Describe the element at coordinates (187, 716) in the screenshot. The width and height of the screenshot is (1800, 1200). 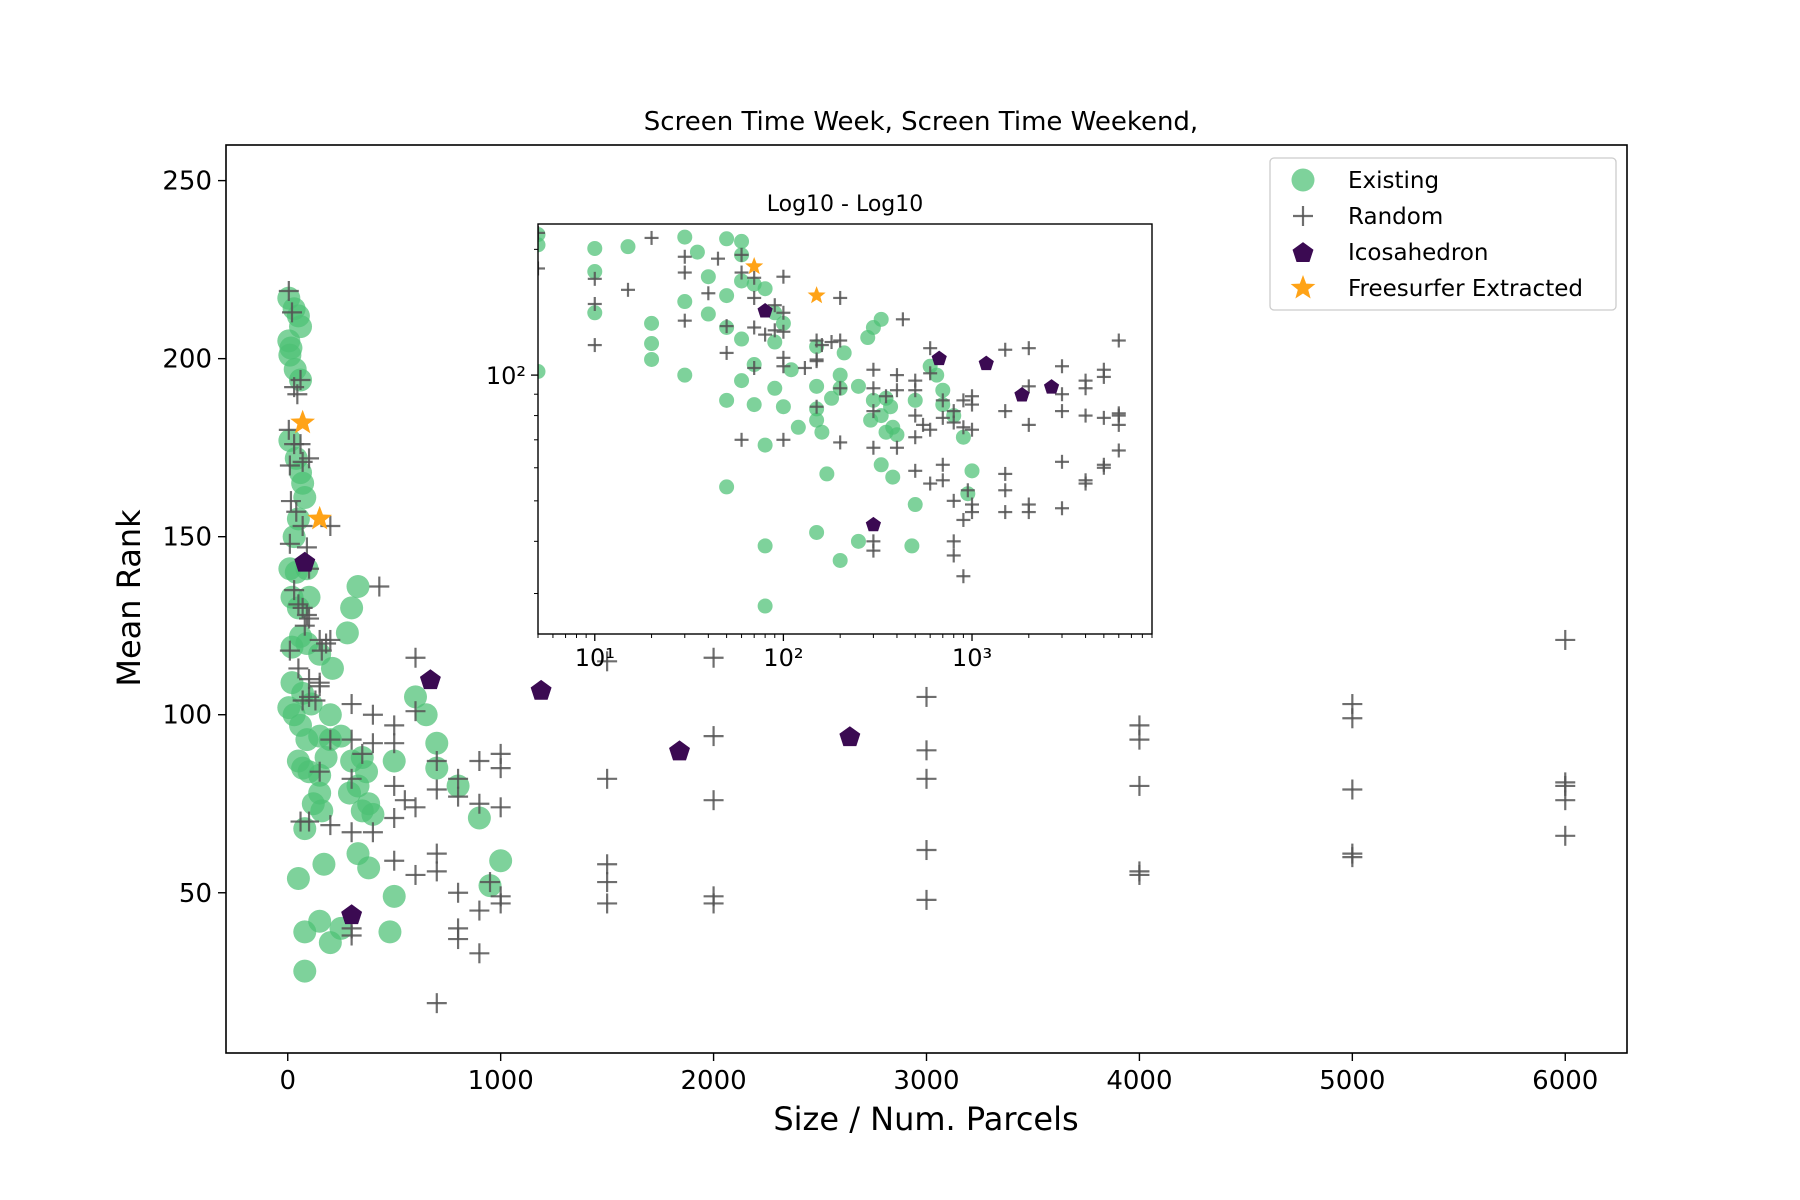
I see `y-tick-label: 100` at that location.